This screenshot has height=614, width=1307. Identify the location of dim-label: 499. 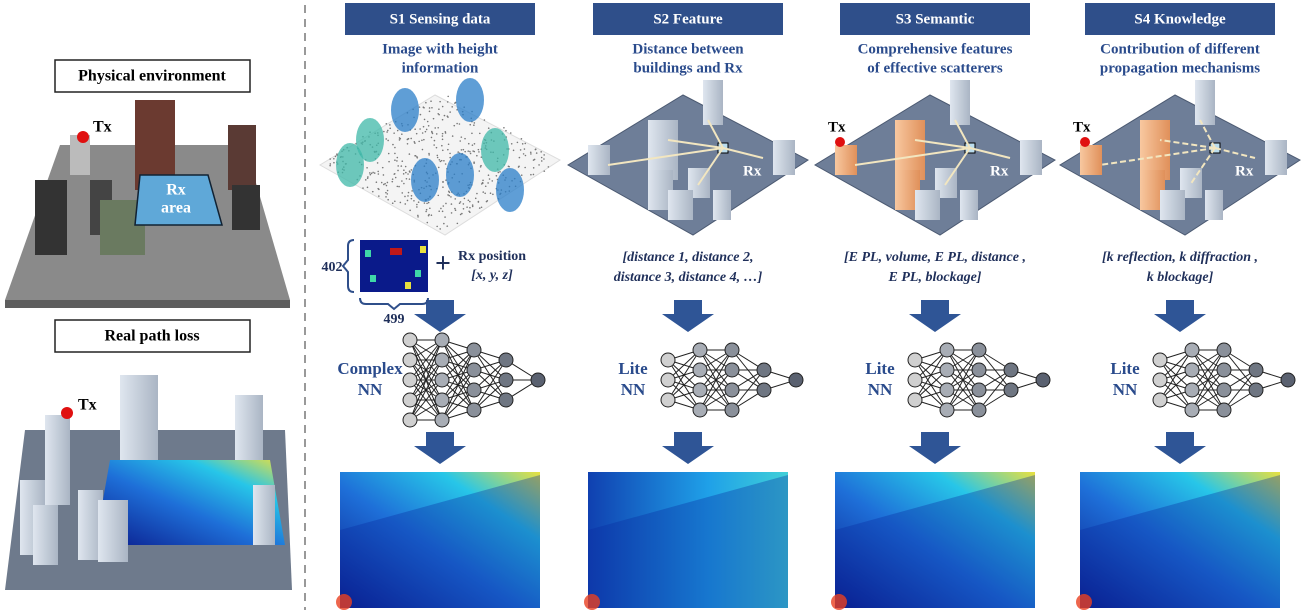
(394, 319).